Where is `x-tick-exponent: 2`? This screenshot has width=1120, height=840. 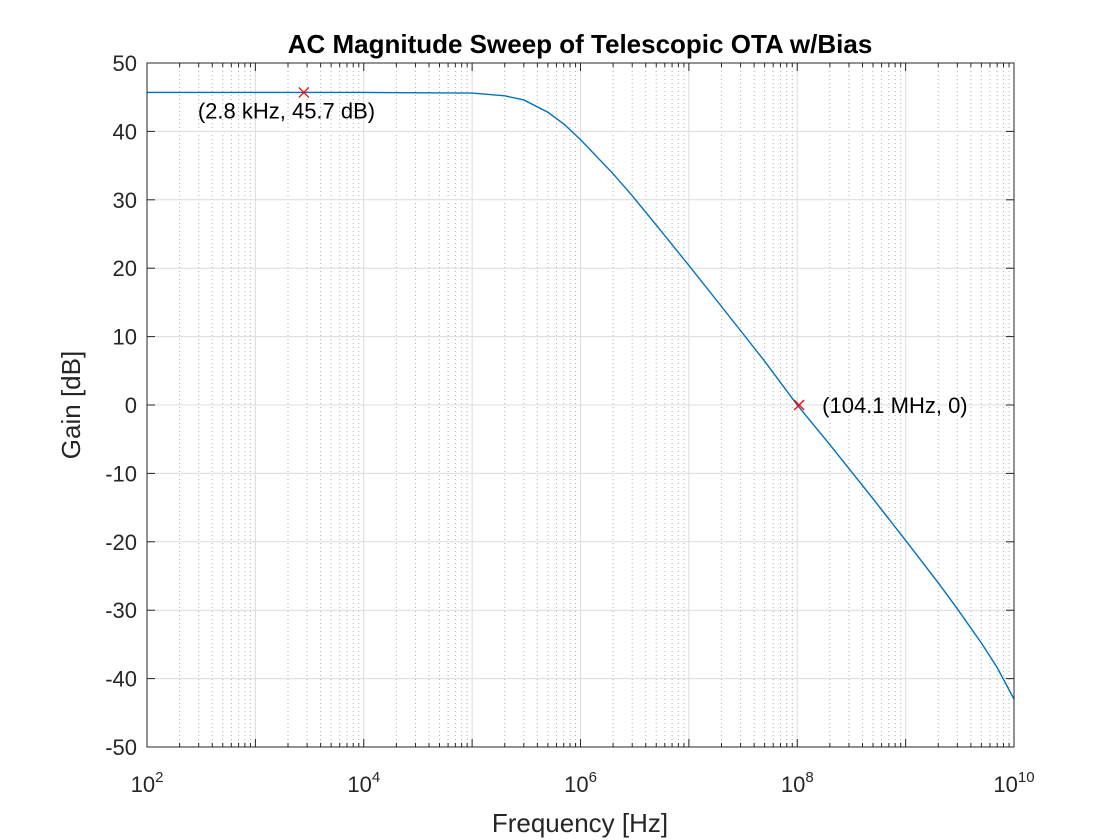 x-tick-exponent: 2 is located at coordinates (159, 777).